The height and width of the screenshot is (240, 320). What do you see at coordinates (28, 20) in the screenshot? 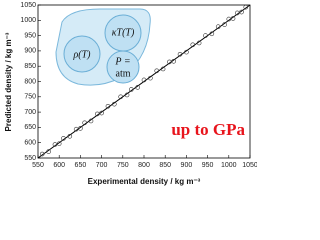
I see `y-tick-label: 1000` at bounding box center [28, 20].